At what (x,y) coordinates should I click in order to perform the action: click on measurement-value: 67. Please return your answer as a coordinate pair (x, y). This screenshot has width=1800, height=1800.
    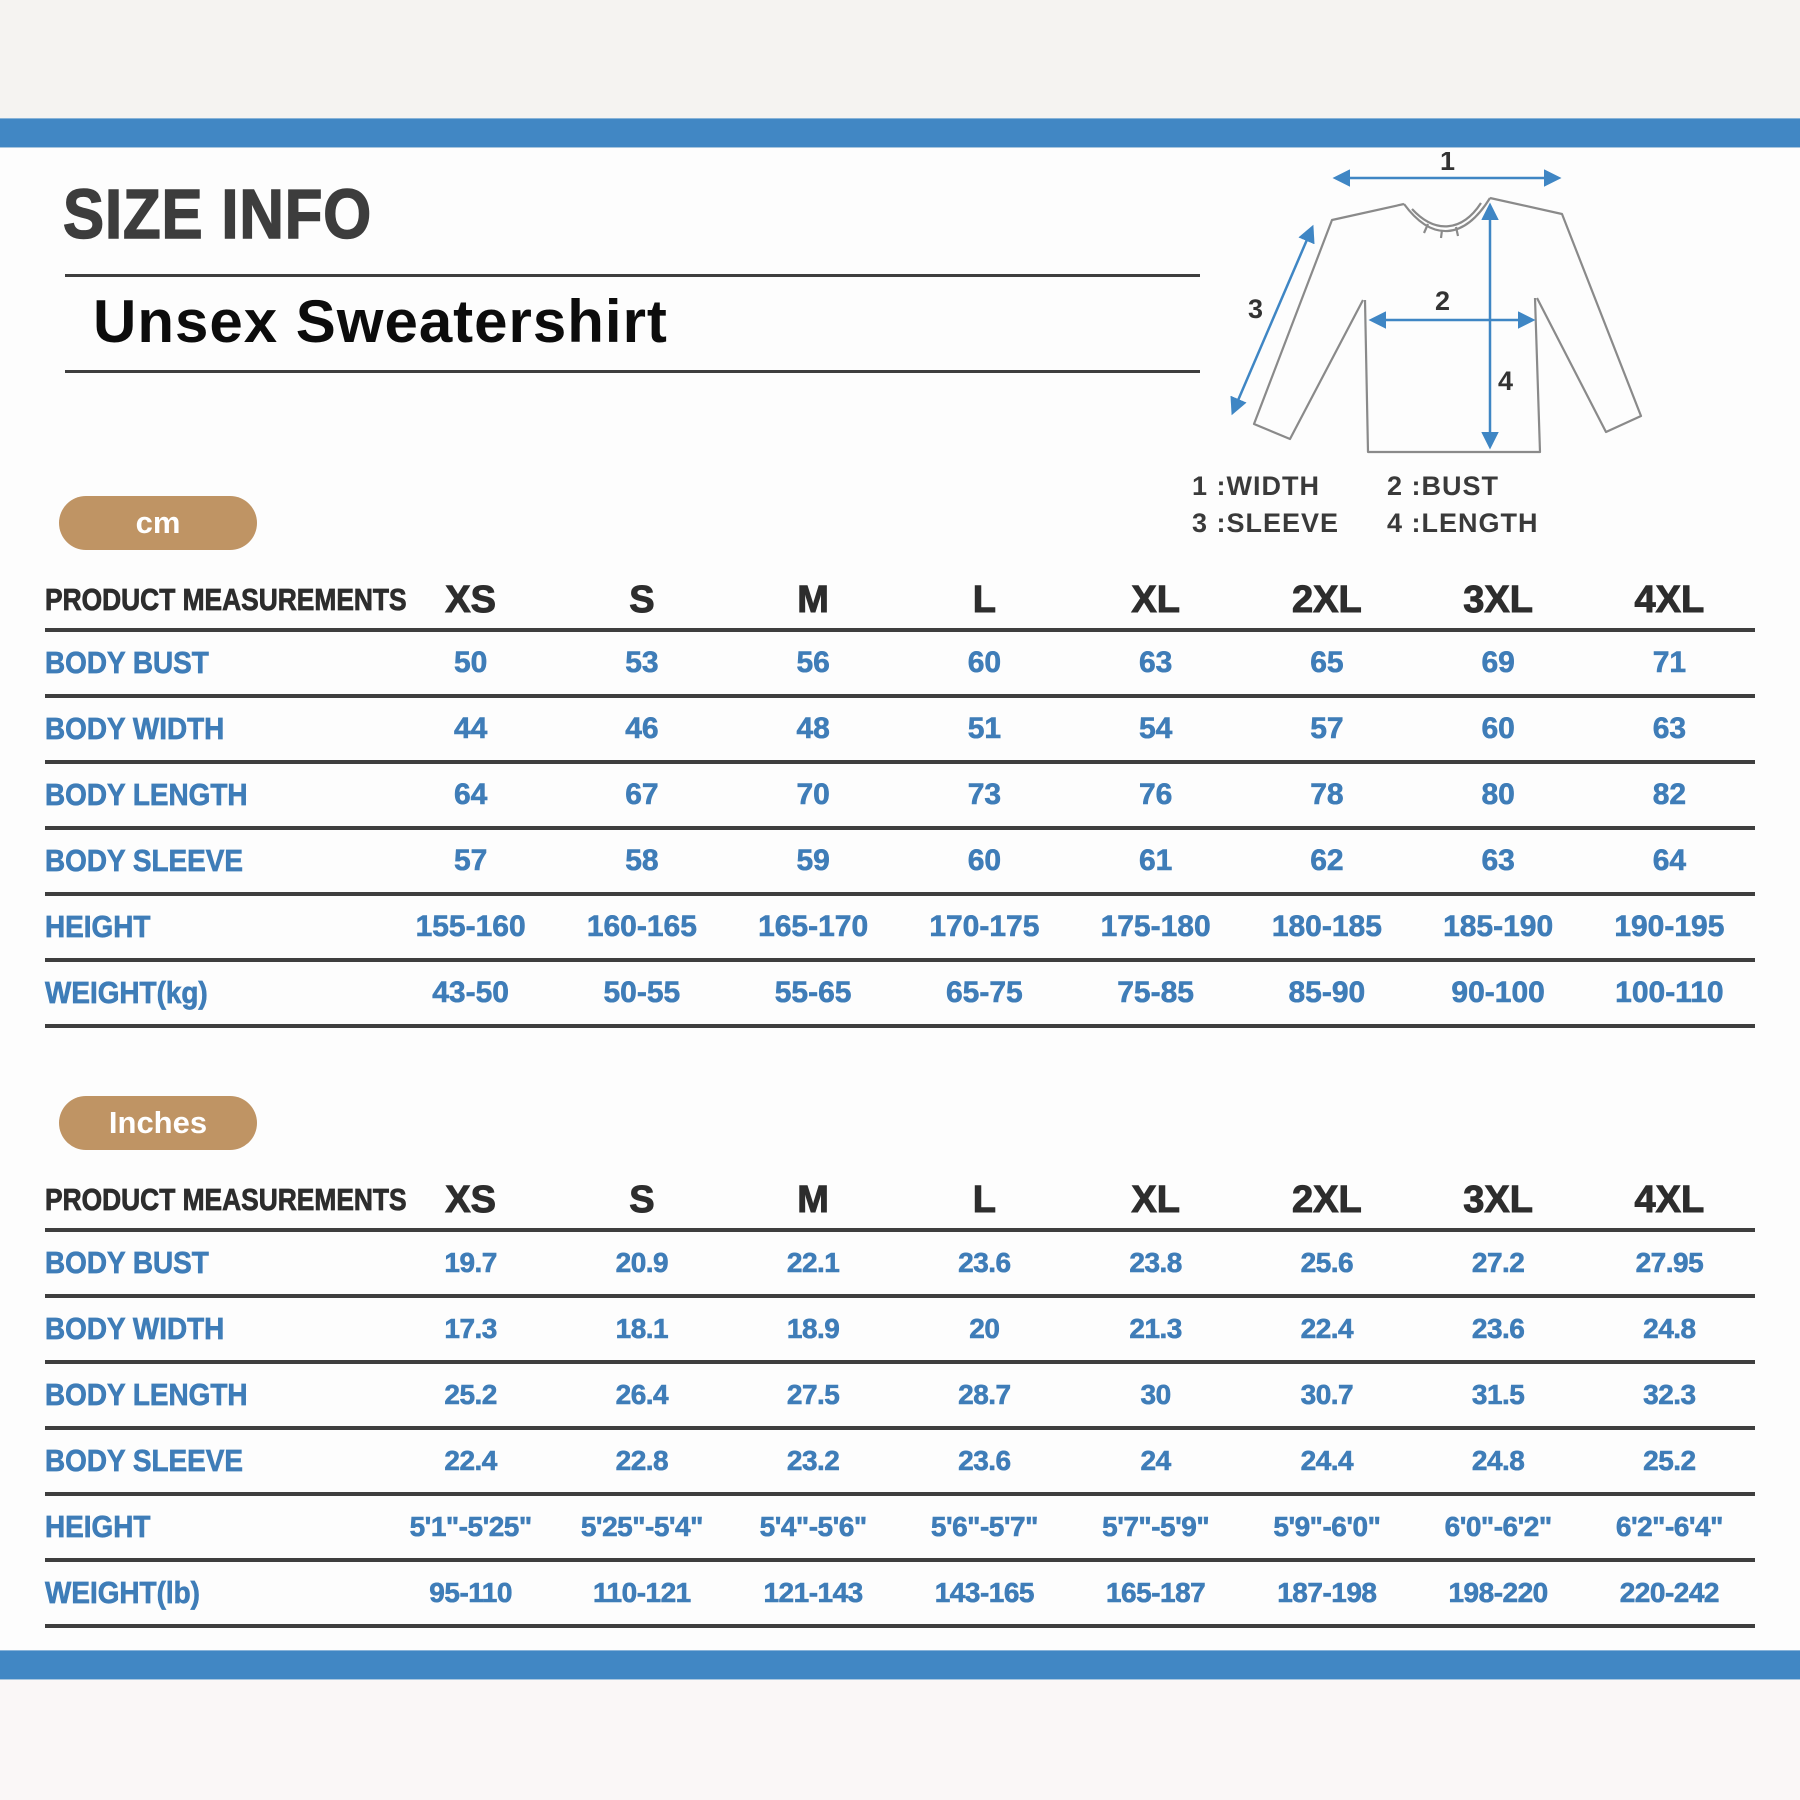
    Looking at the image, I should click on (642, 795).